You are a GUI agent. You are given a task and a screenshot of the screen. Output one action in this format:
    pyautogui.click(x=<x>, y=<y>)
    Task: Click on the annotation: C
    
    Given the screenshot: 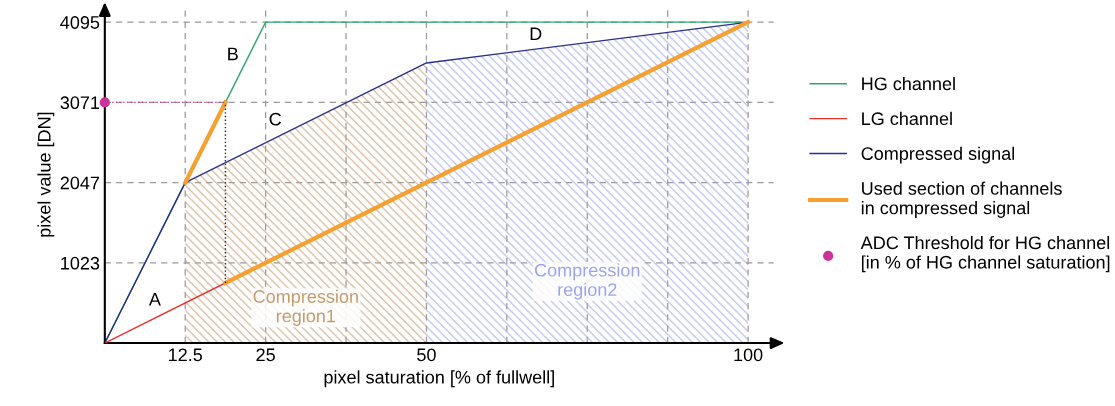 What is the action you would take?
    pyautogui.click(x=275, y=119)
    